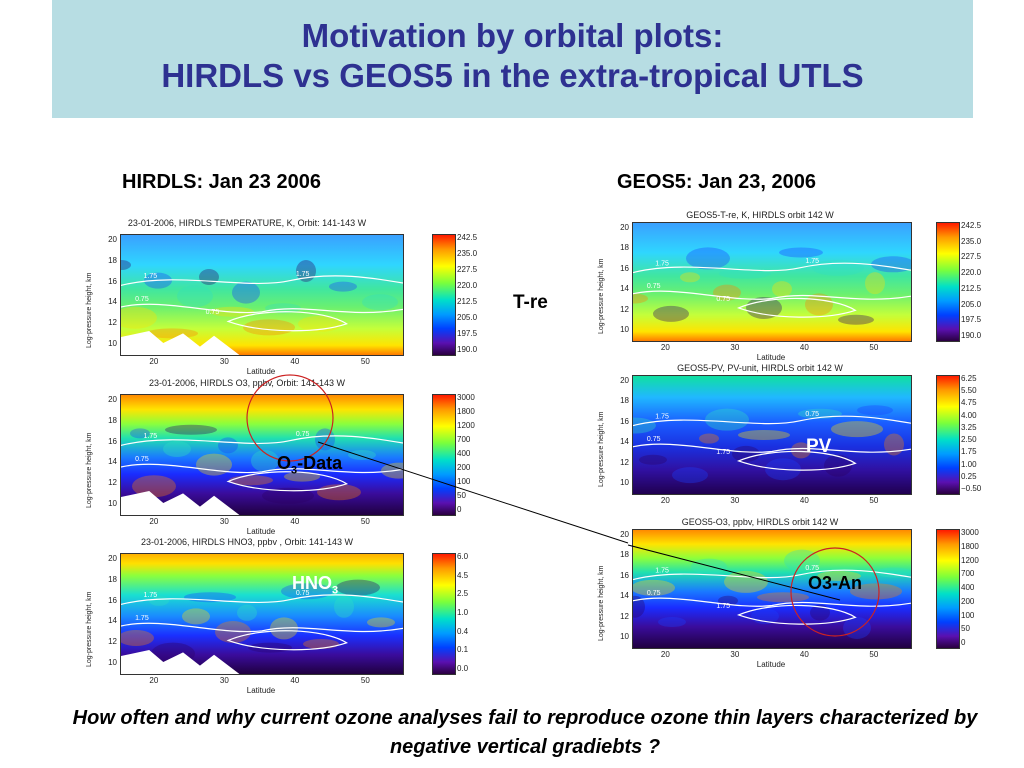  What do you see at coordinates (969, 464) in the screenshot?
I see `color-bar-tick-label: 1.00` at bounding box center [969, 464].